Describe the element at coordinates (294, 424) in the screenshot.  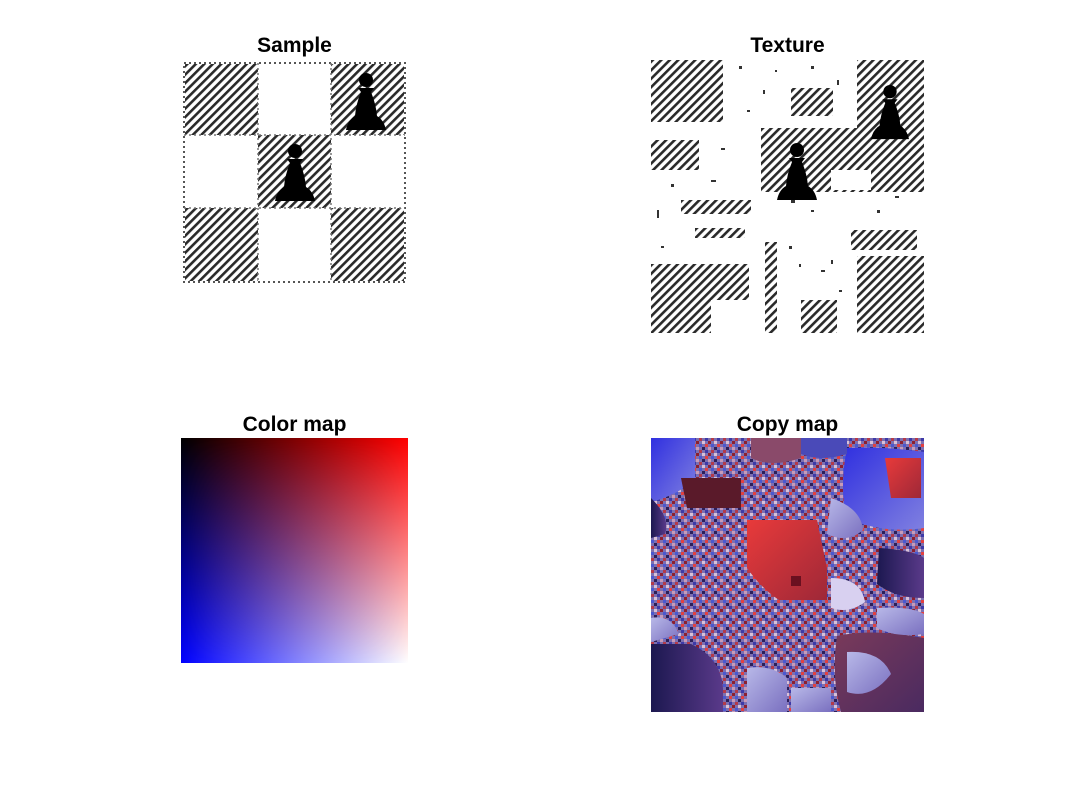
I see `colormap-title: Color map` at that location.